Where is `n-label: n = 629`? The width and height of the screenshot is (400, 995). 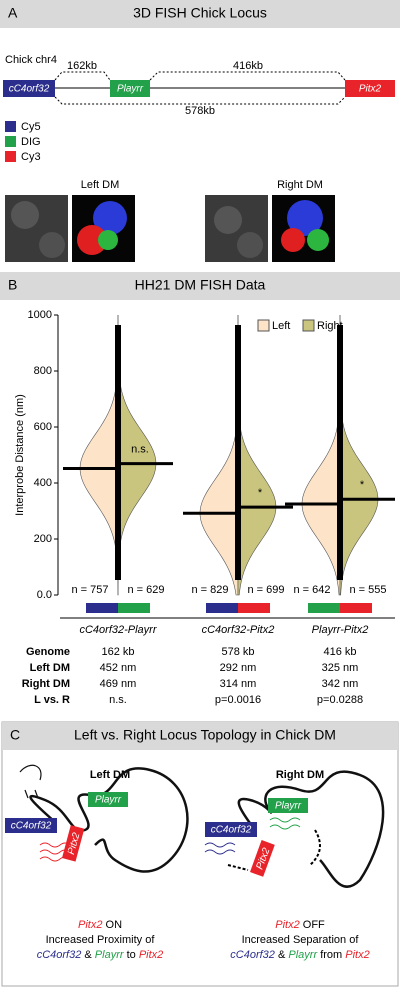
n-label: n = 629 is located at coordinates (145, 590).